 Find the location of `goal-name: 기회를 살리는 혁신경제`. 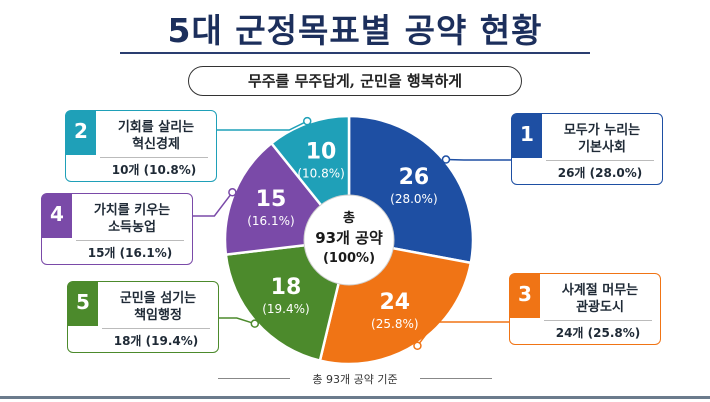

goal-name: 기회를 살리는 혁신경제 is located at coordinates (156, 136).